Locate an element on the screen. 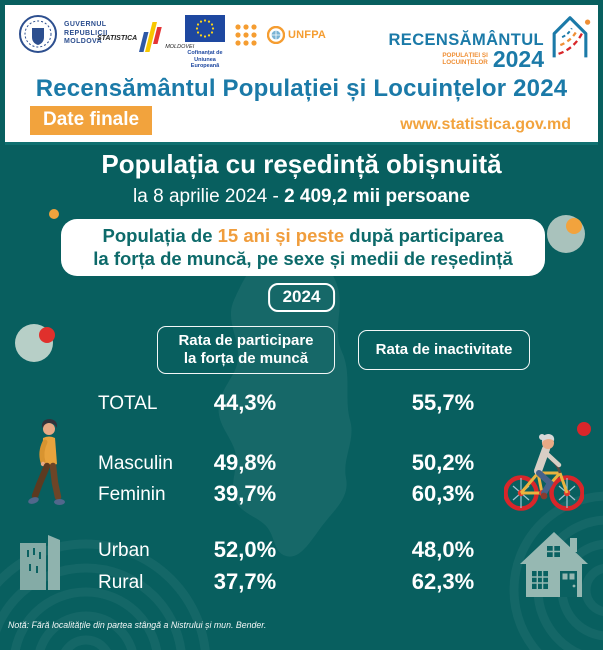 This screenshot has width=603, height=650. year-badge: 2024 is located at coordinates (301, 297).